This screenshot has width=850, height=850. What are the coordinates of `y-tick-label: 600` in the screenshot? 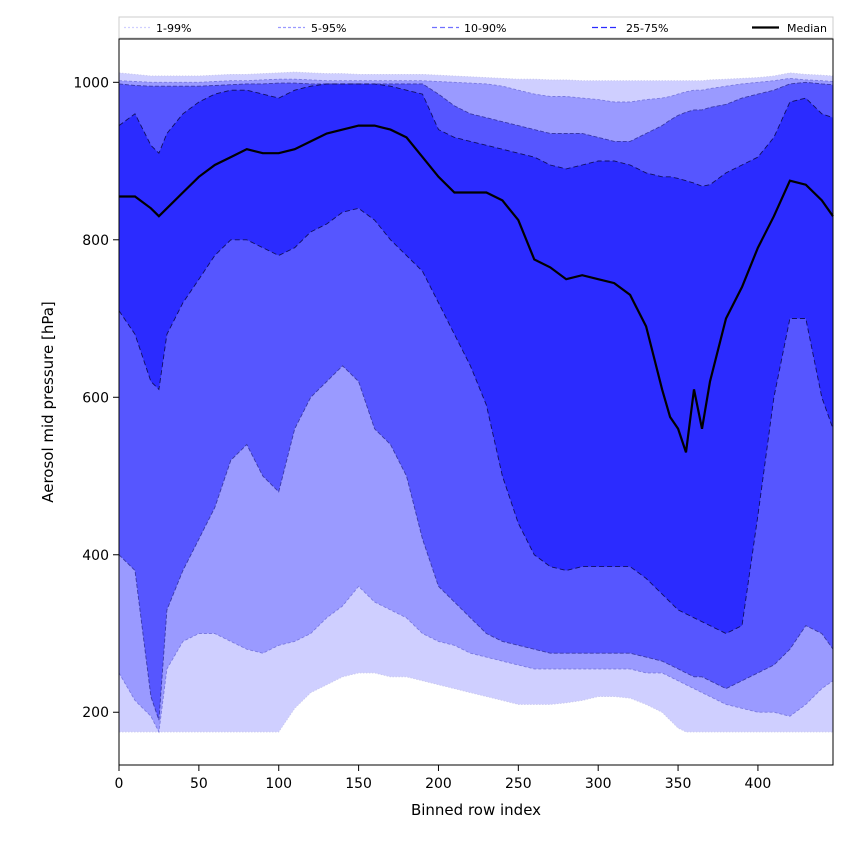 It's located at (95, 398).